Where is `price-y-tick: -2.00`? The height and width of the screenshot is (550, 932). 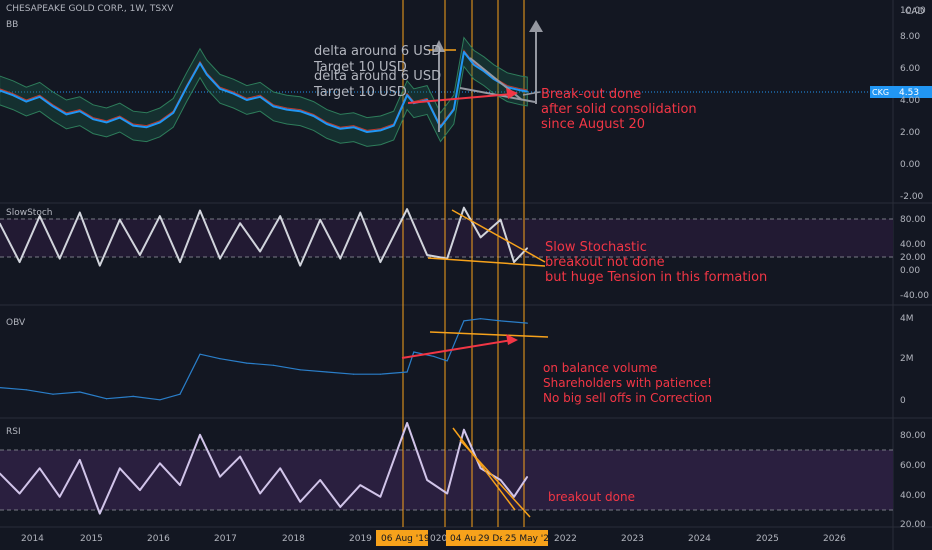
price-y-tick: -2.00 is located at coordinates (912, 197).